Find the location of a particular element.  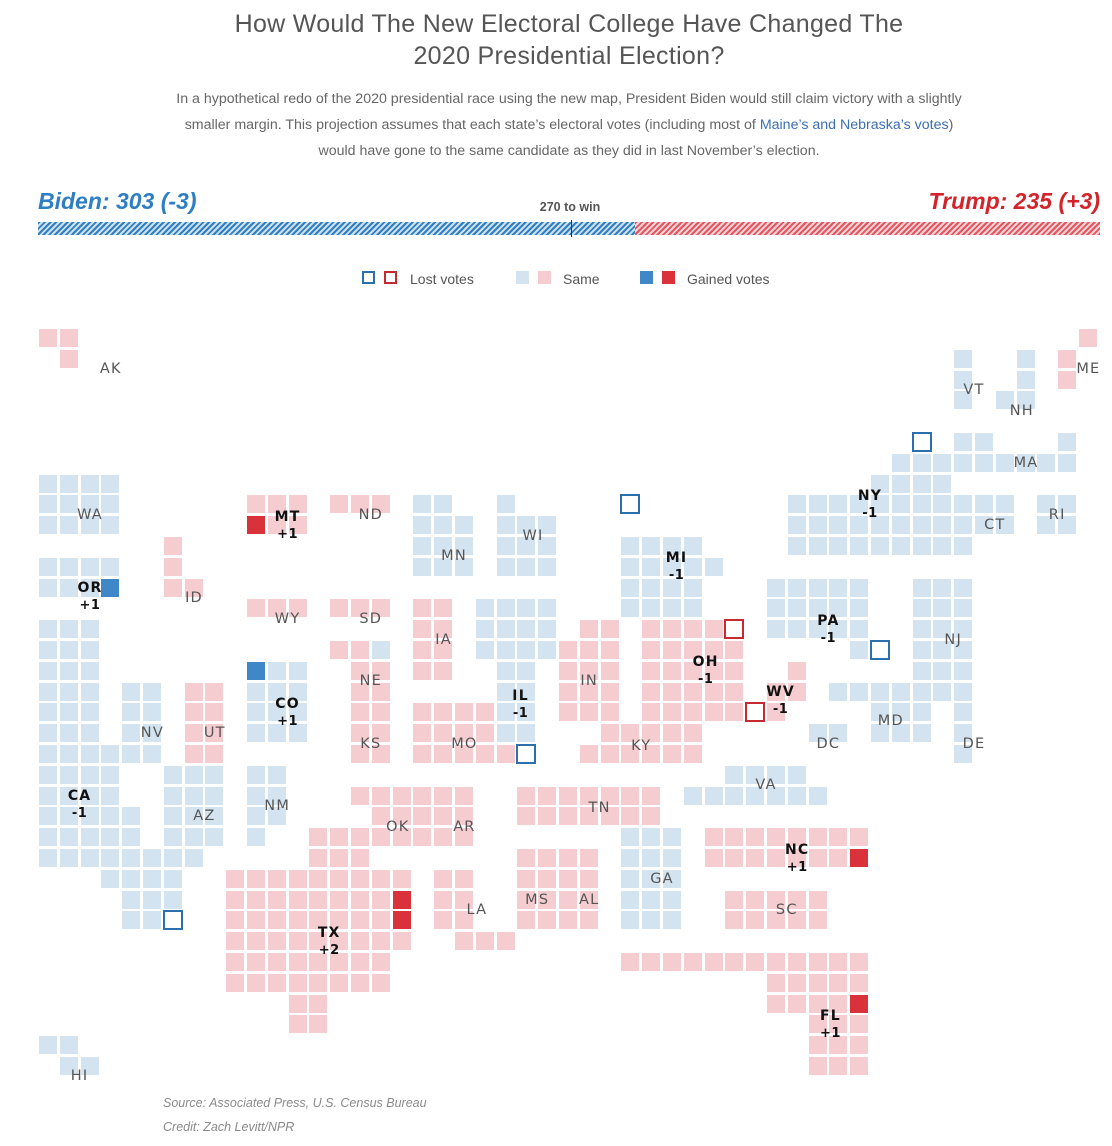

state-label-de: DE is located at coordinates (974, 744).